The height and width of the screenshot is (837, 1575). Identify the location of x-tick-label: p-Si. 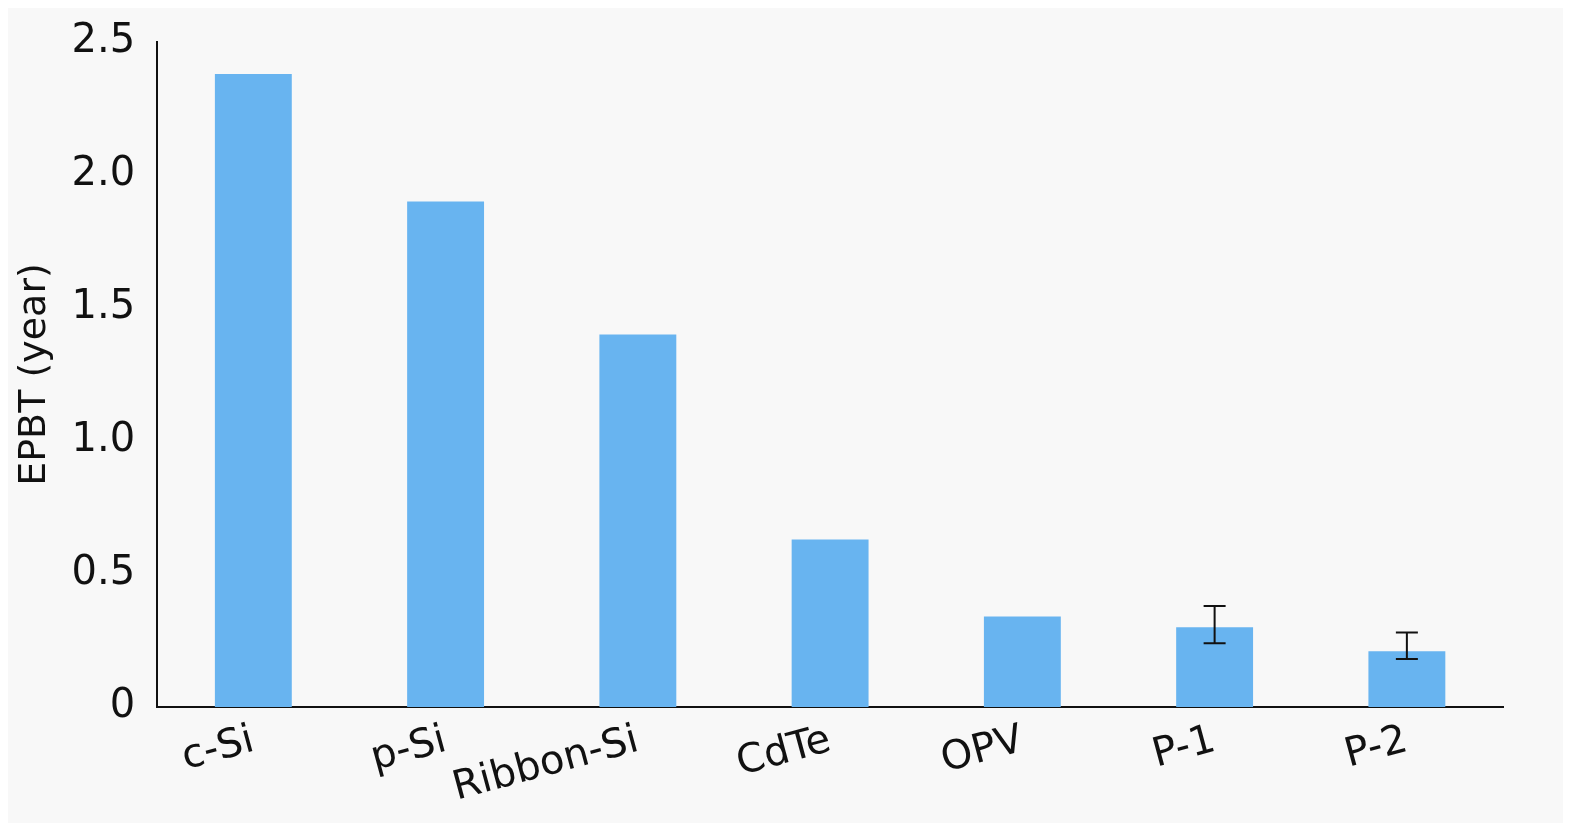
(407, 746).